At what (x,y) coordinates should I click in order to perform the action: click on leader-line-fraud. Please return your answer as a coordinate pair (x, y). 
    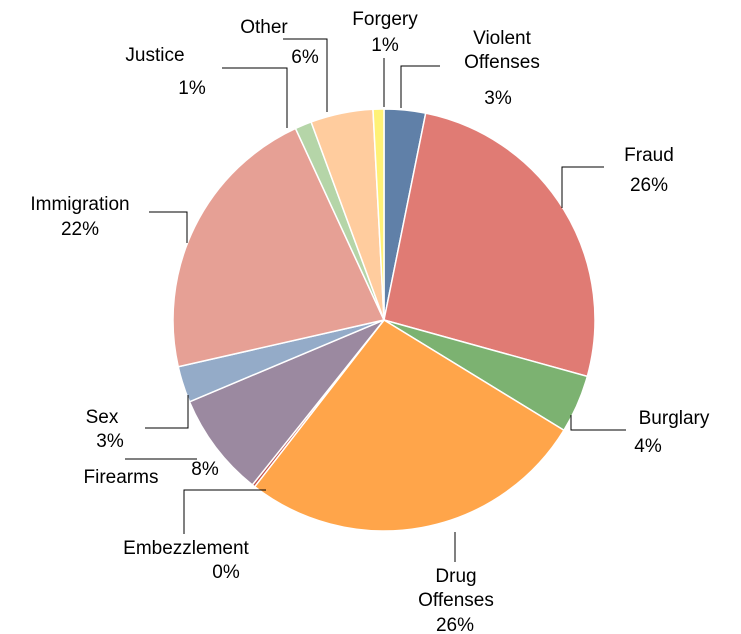
    Looking at the image, I should click on (582, 187).